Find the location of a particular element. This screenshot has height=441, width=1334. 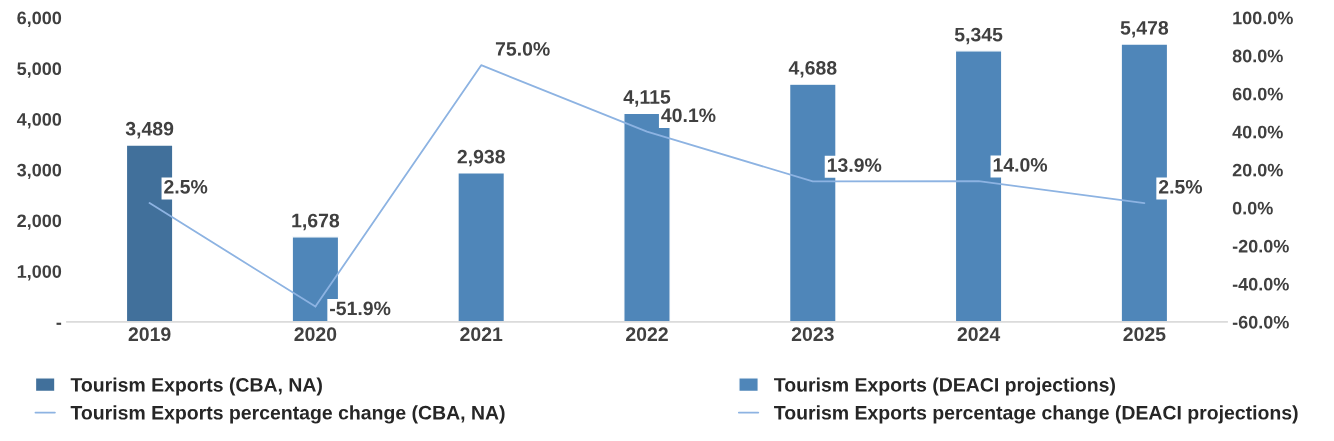

y-tick-label: 2,000 is located at coordinates (39, 222).